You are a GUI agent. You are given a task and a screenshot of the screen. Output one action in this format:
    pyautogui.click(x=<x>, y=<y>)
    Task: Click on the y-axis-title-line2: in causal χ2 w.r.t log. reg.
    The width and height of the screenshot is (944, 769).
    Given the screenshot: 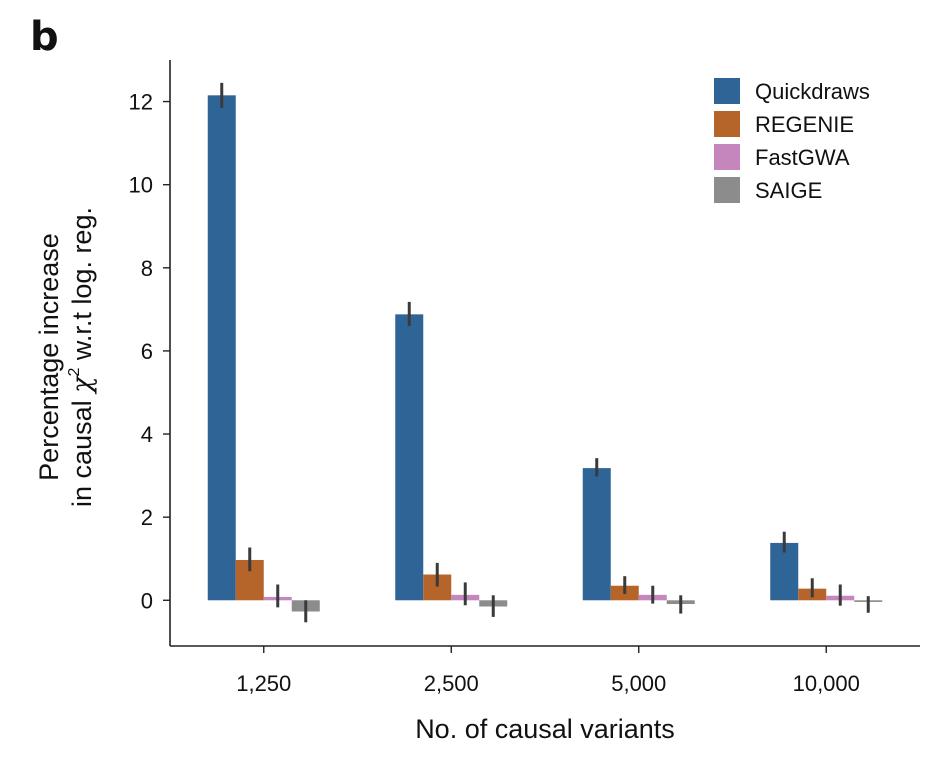 What is the action you would take?
    pyautogui.click(x=82, y=357)
    